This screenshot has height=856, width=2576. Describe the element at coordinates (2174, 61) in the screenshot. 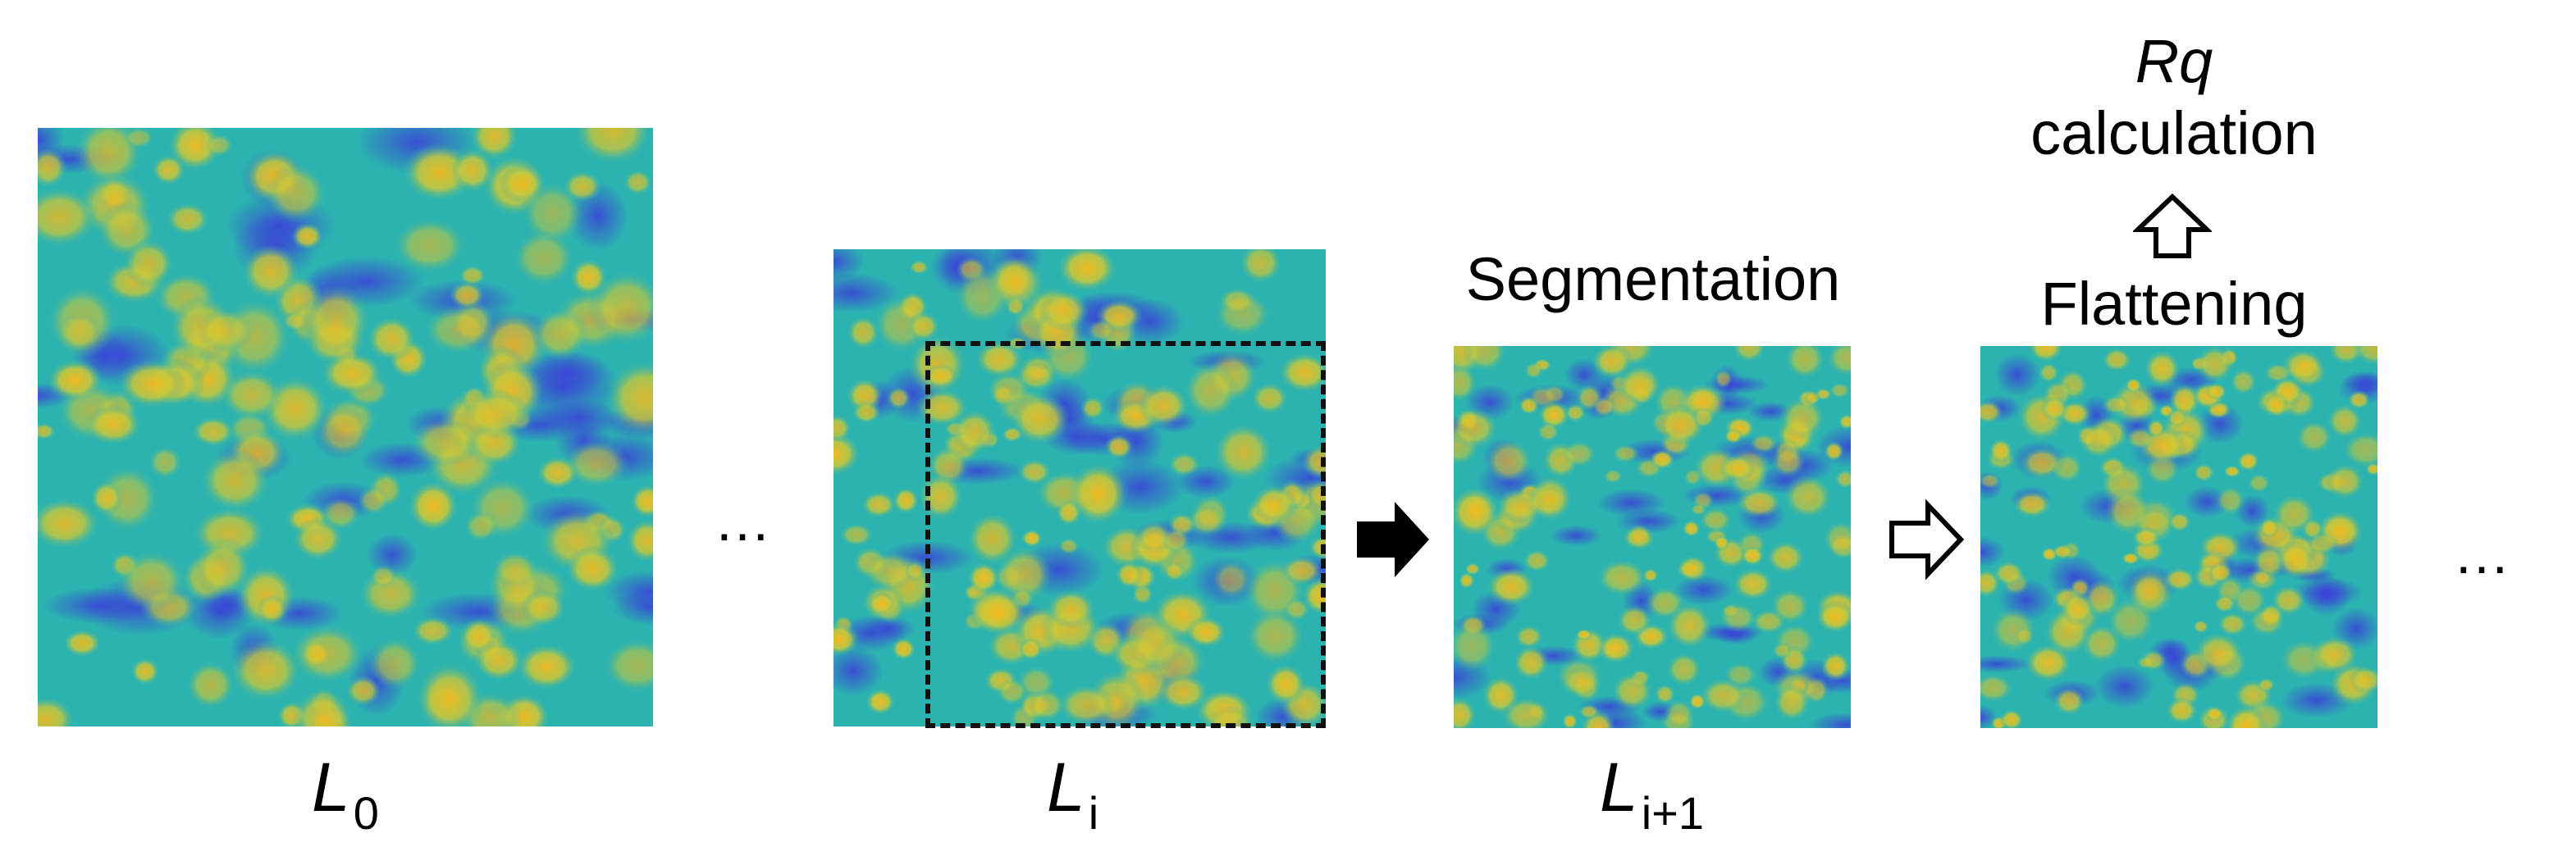

I see `rq-symbol: Rq` at that location.